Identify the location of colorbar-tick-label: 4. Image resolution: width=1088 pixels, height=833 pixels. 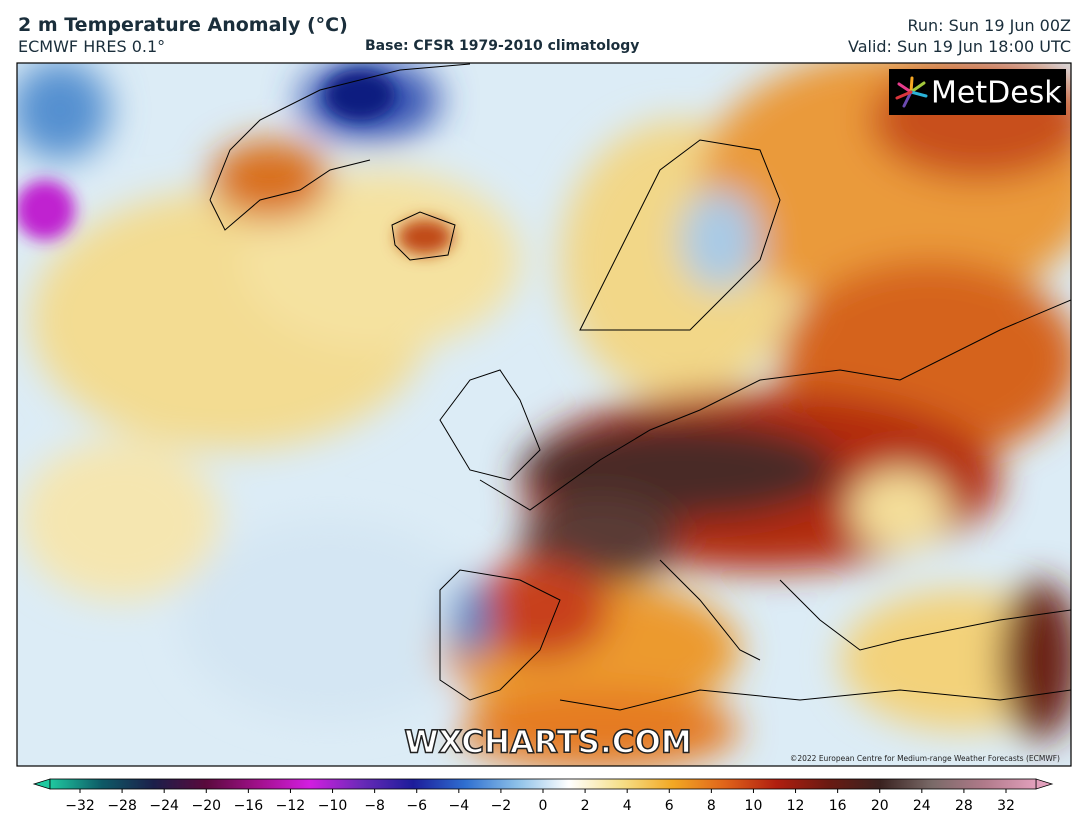
(627, 806).